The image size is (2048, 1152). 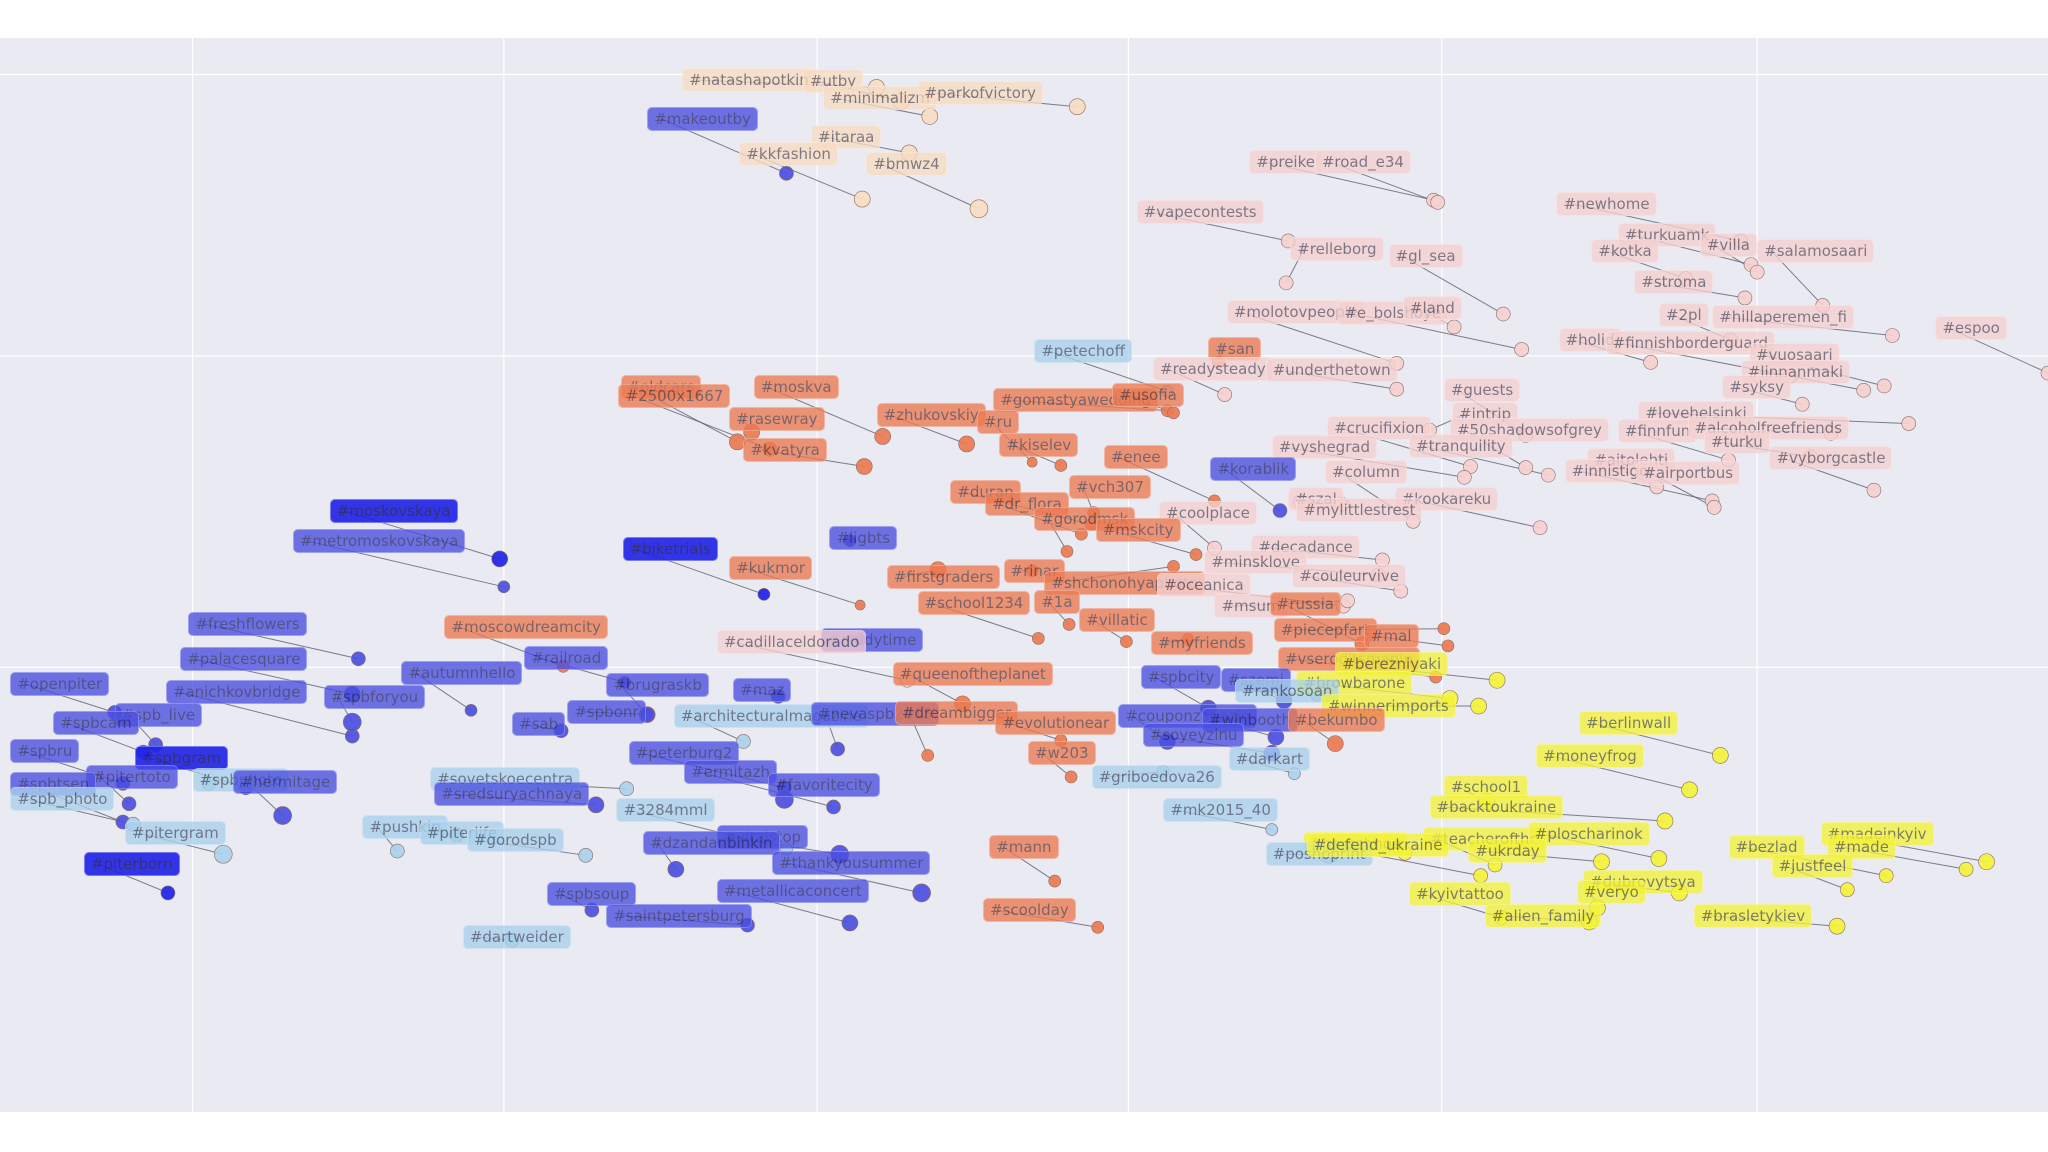 I want to click on tag-label: #vyshegrad, so click(x=1324, y=447).